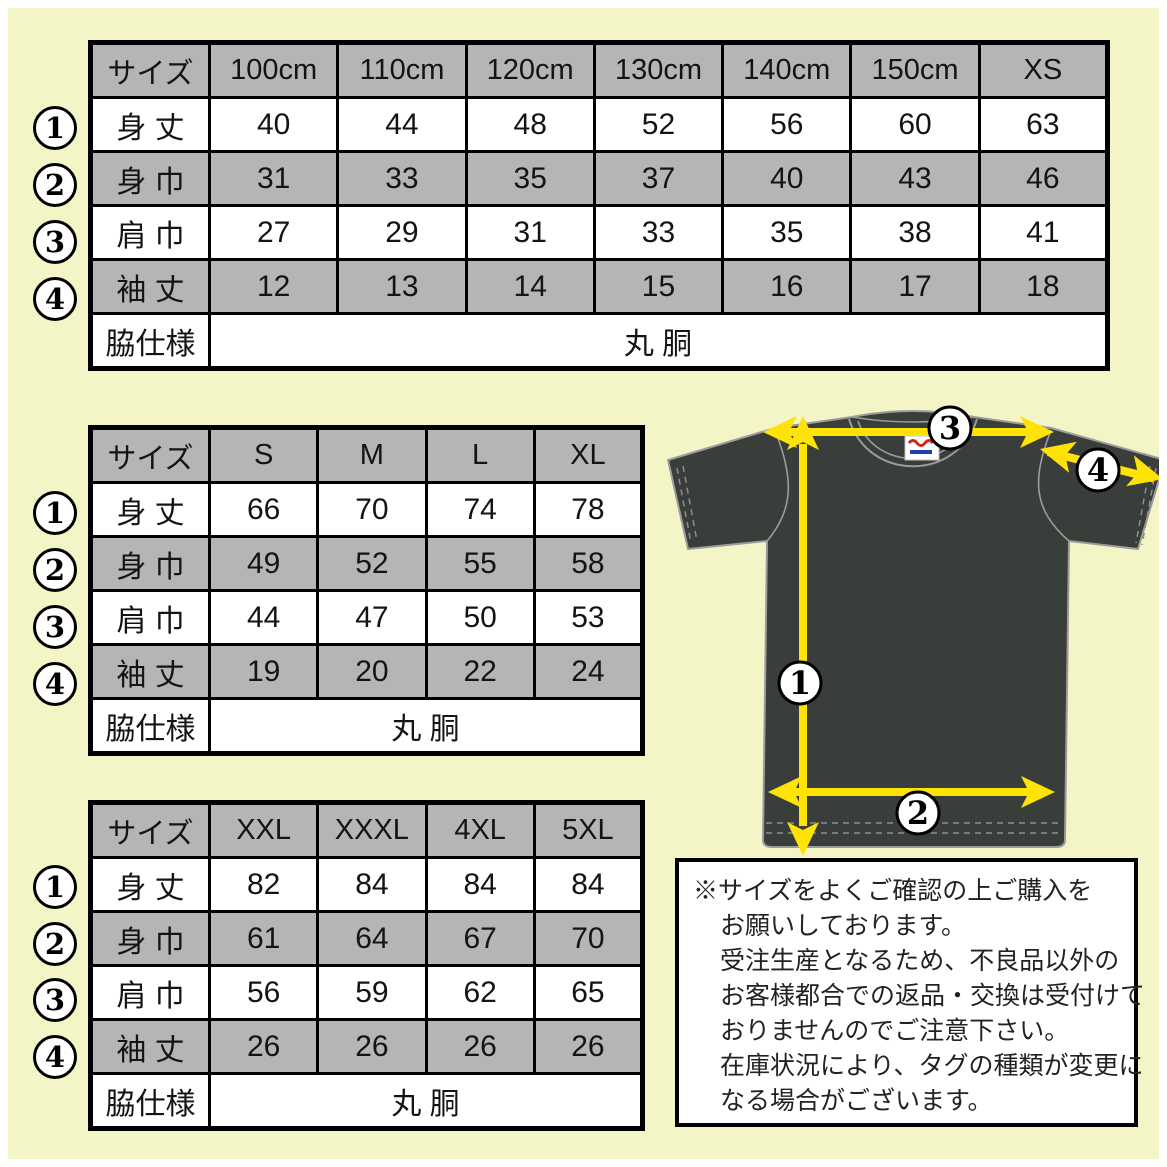  What do you see at coordinates (787, 70) in the screenshot?
I see `col-header-140cm: 140cm` at bounding box center [787, 70].